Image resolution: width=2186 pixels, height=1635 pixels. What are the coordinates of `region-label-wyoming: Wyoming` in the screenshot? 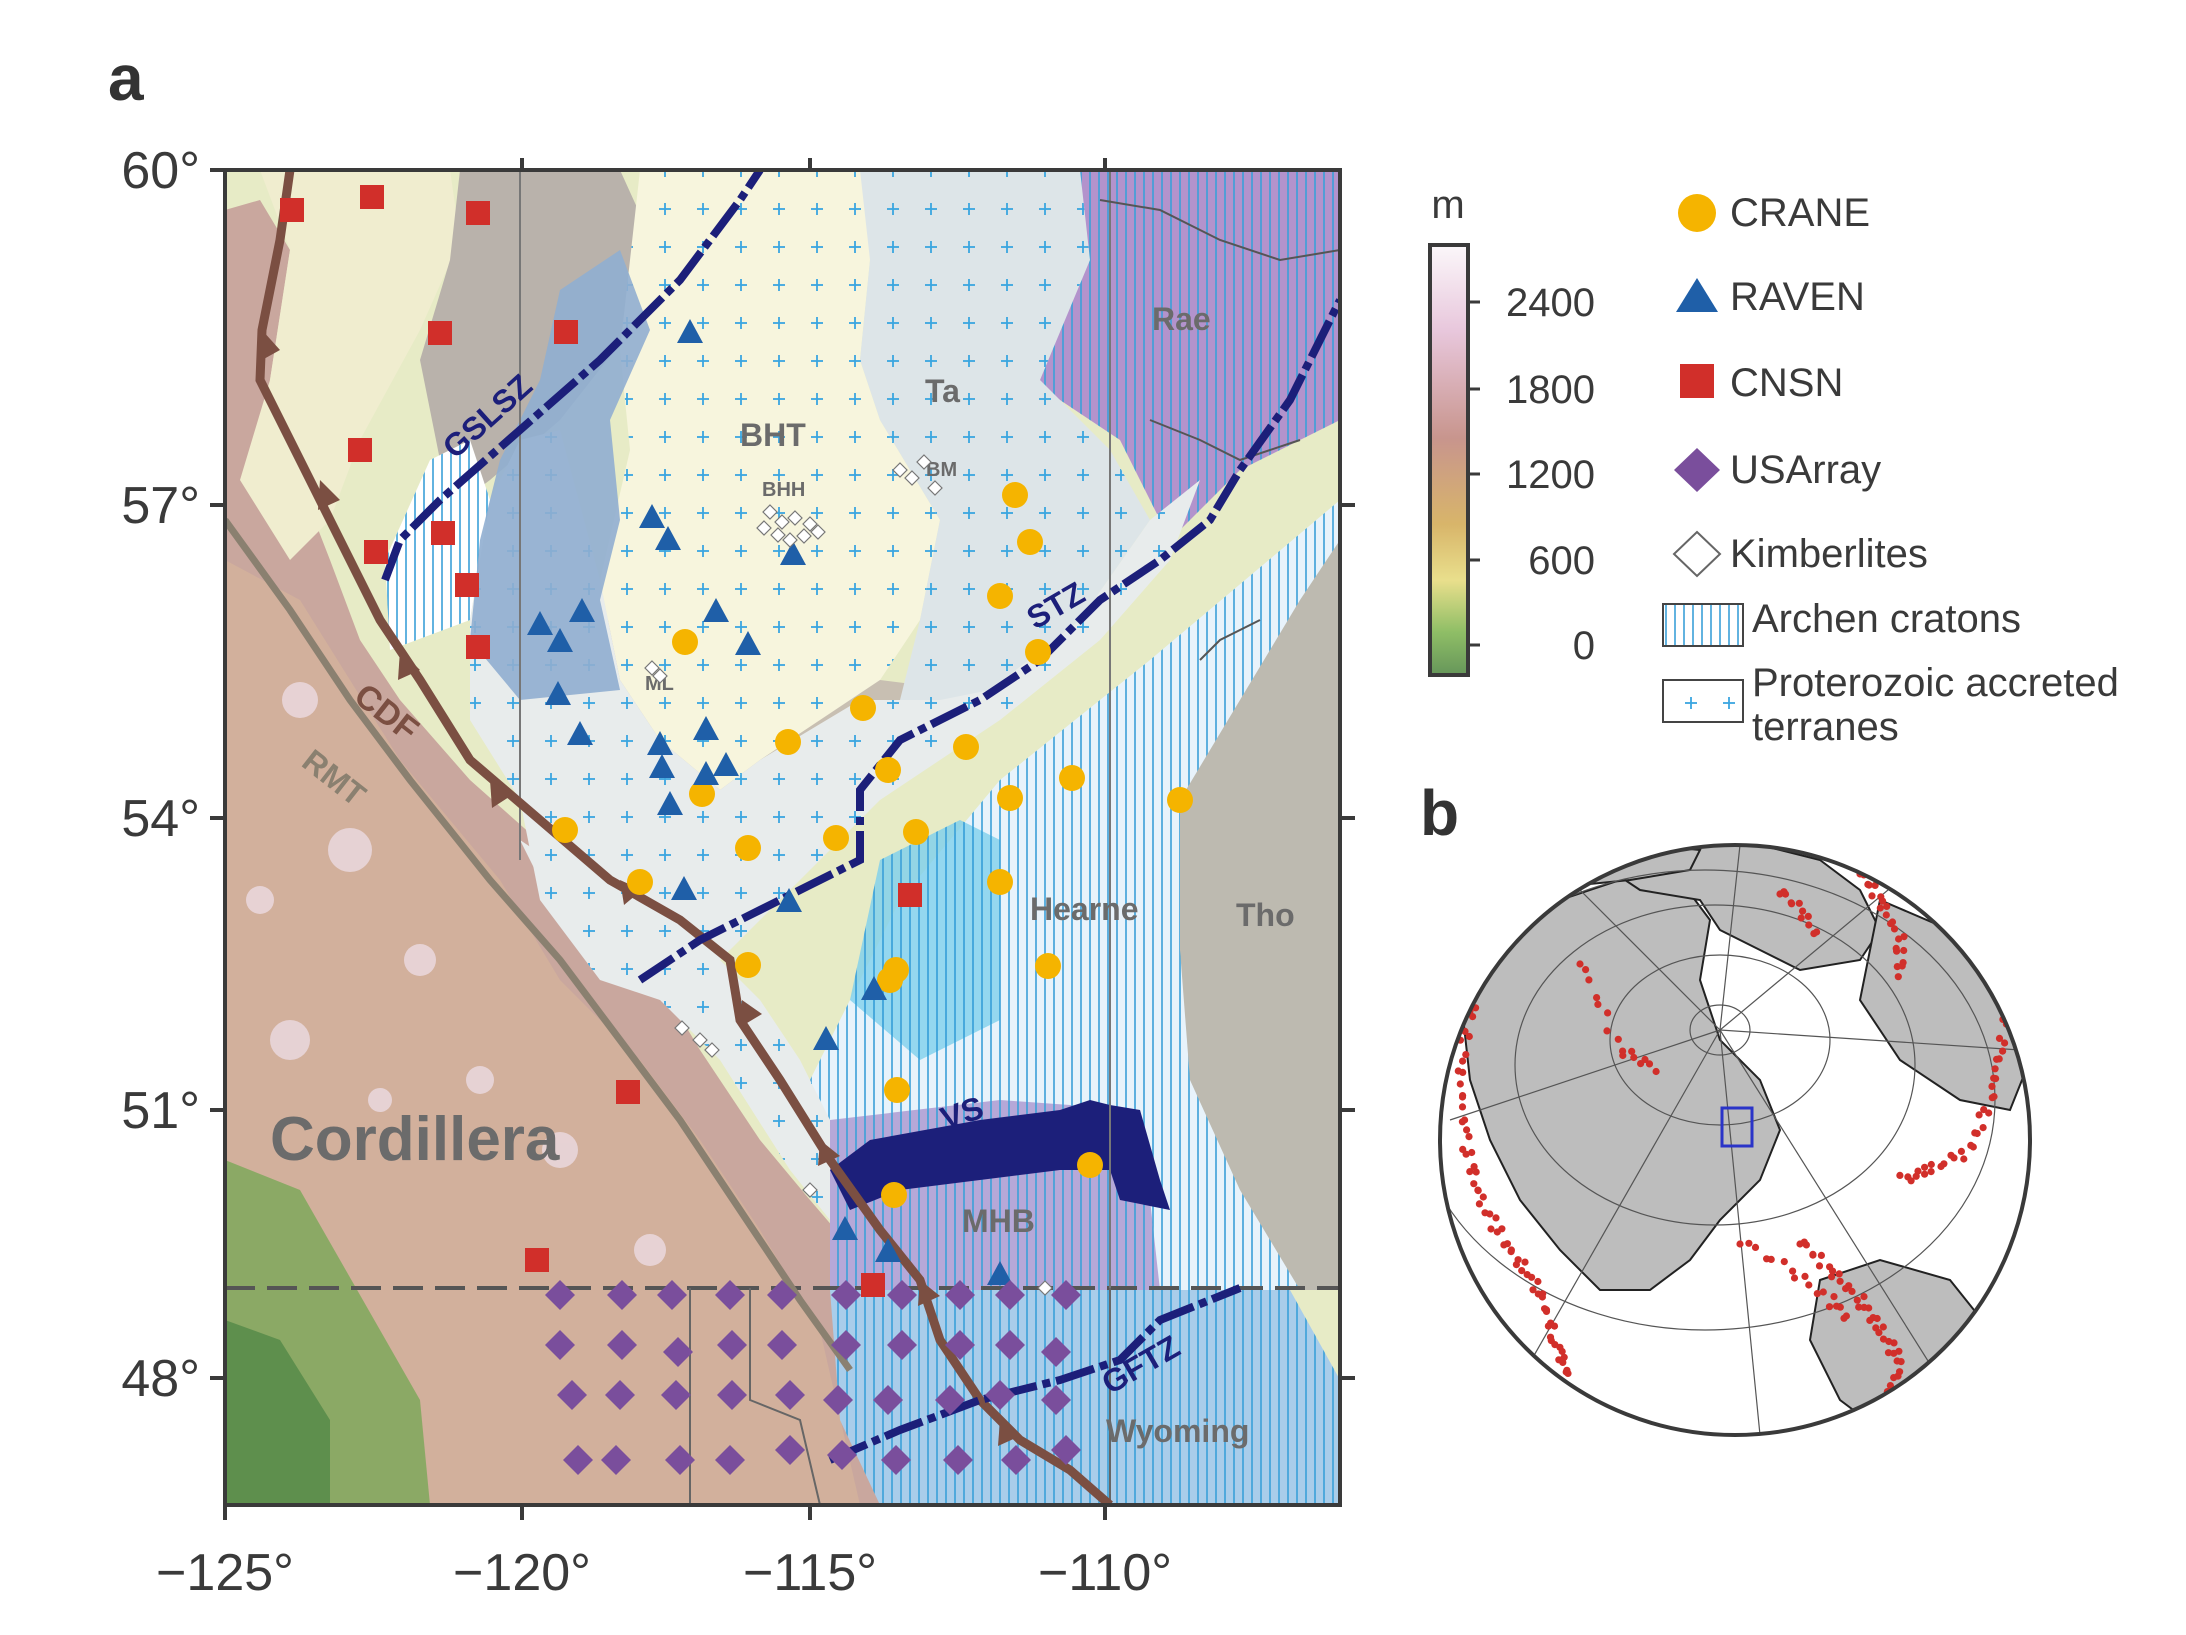 It's located at (1177, 1431).